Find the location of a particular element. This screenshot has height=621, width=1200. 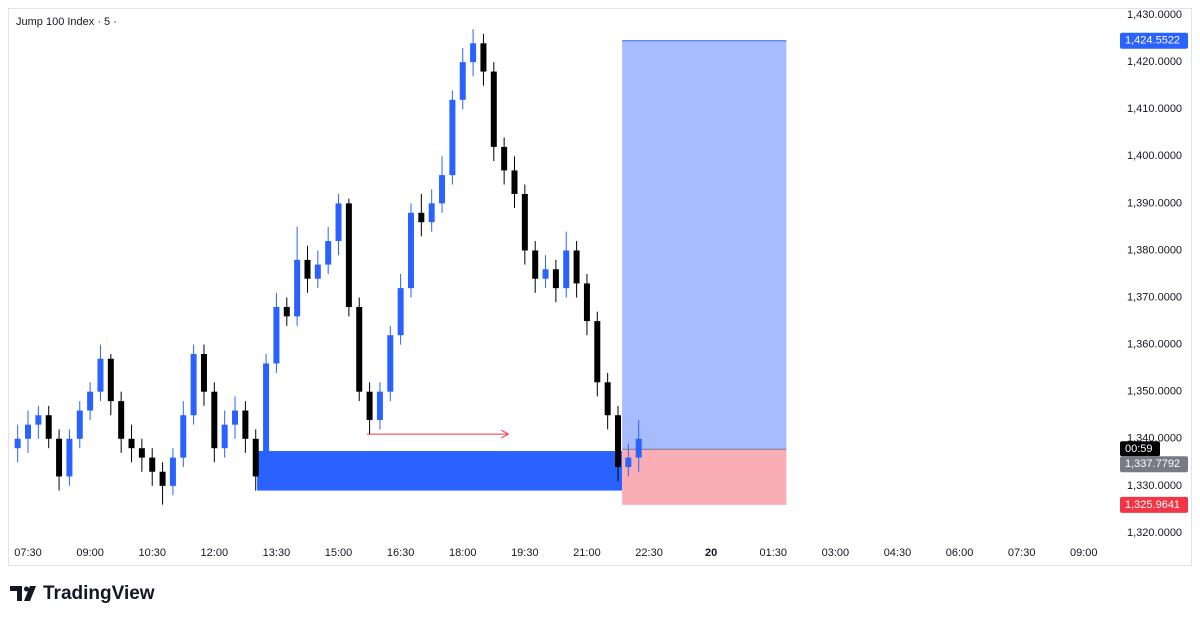

target-price-label-bg is located at coordinates (1154, 40).